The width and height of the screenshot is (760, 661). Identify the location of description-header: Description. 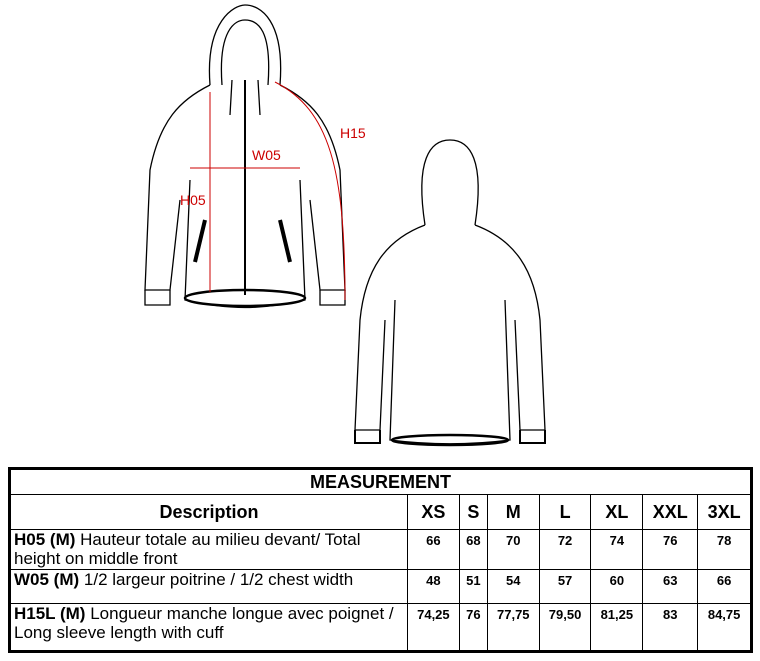
(208, 512).